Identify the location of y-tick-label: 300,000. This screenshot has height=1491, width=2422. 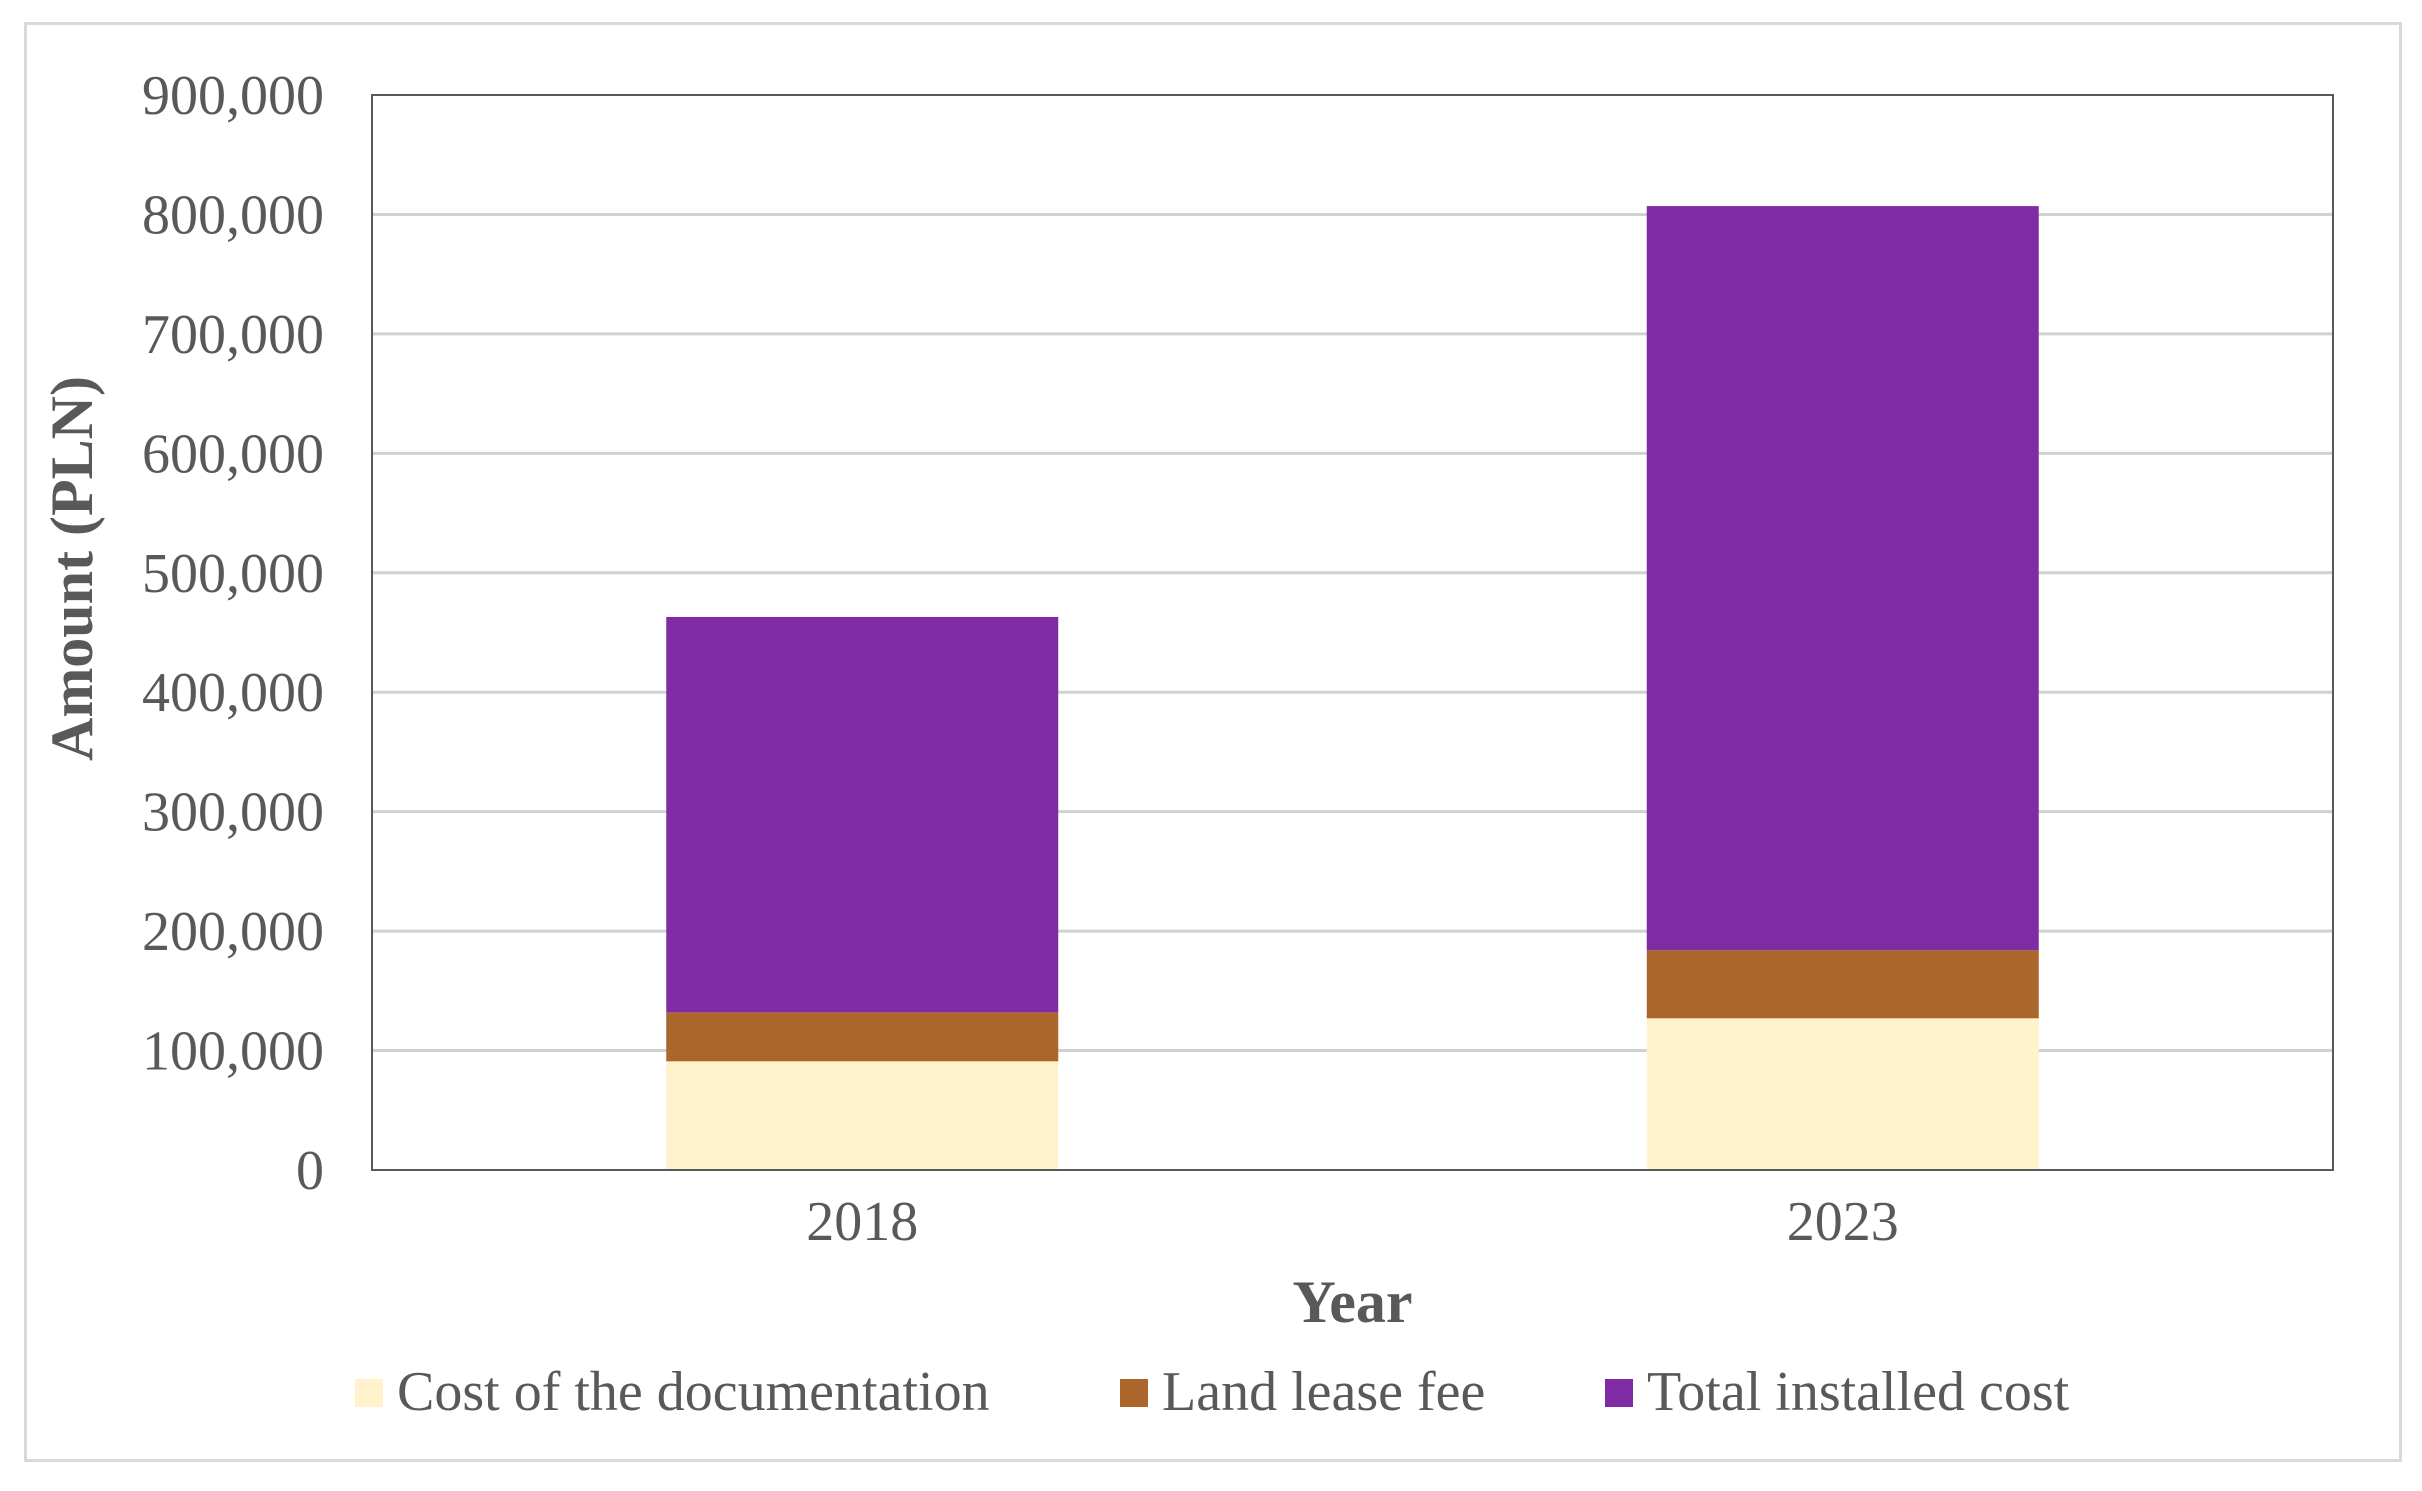
(233, 813).